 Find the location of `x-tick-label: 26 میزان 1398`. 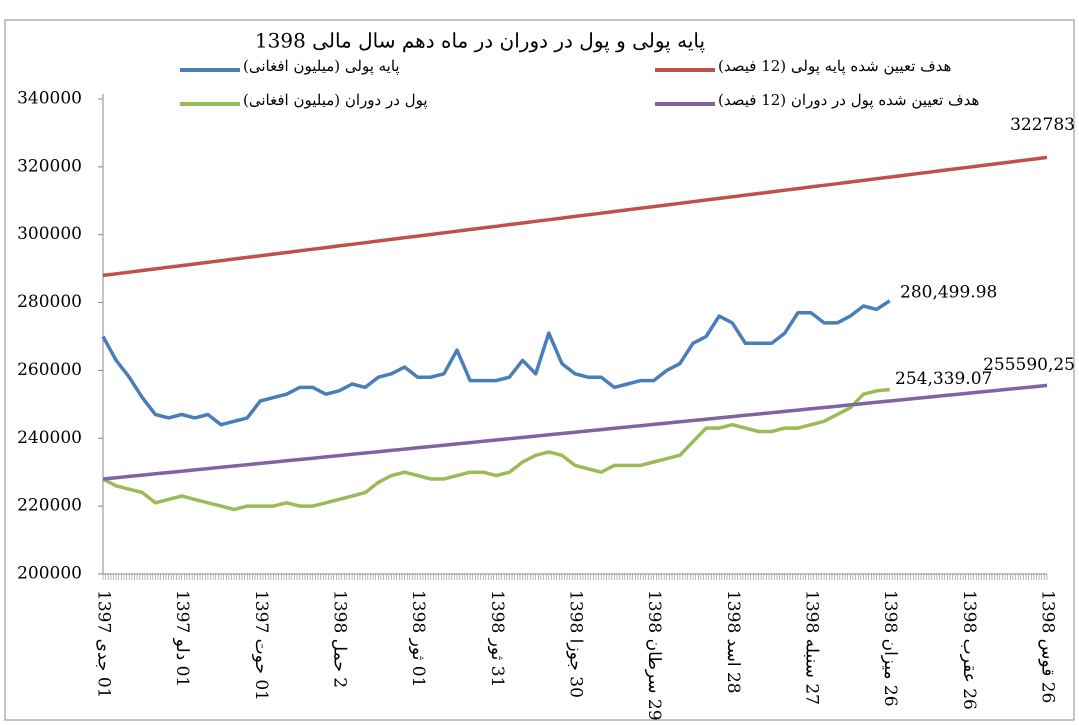

x-tick-label: 26 میزان 1398 is located at coordinates (890, 648).